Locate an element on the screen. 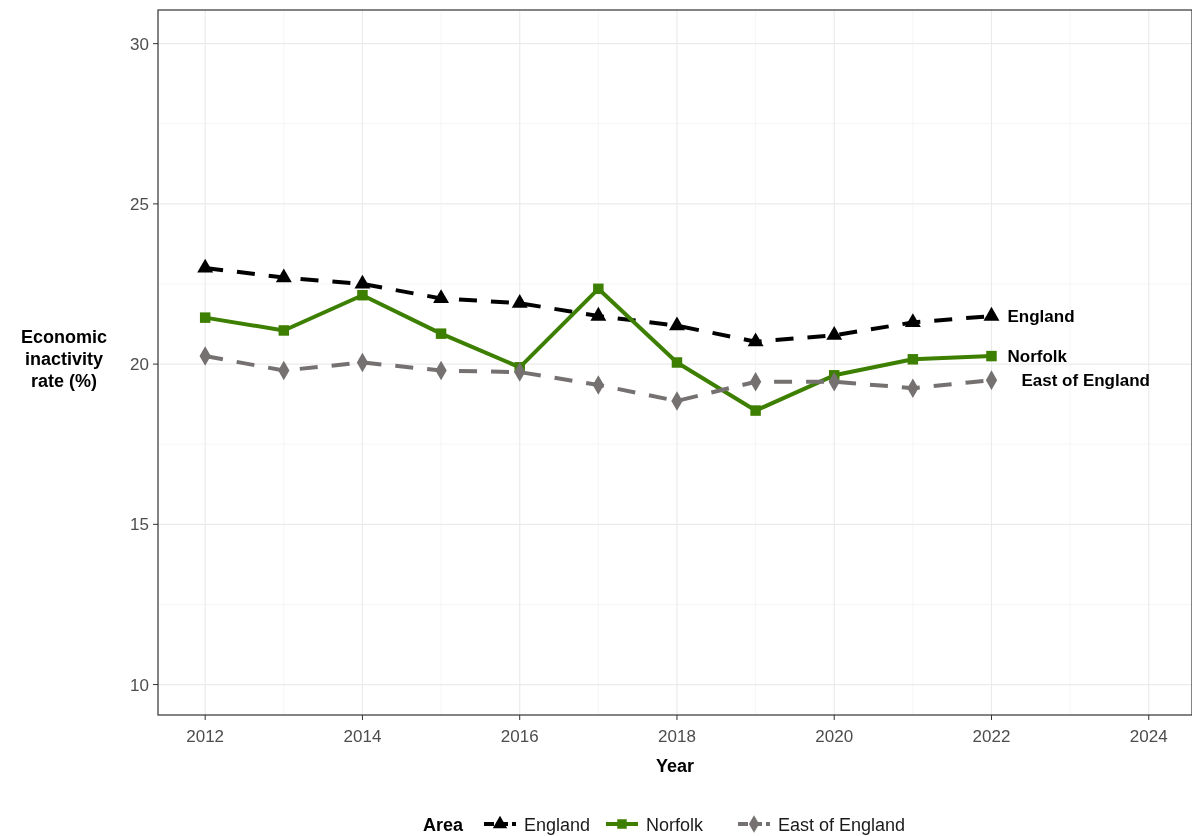  x-tick-label: 2022 is located at coordinates (991, 736).